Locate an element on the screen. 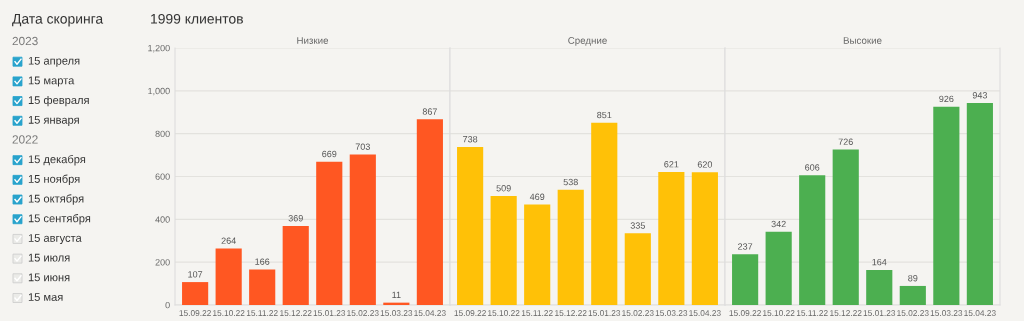  data-label: 107 is located at coordinates (195, 274).